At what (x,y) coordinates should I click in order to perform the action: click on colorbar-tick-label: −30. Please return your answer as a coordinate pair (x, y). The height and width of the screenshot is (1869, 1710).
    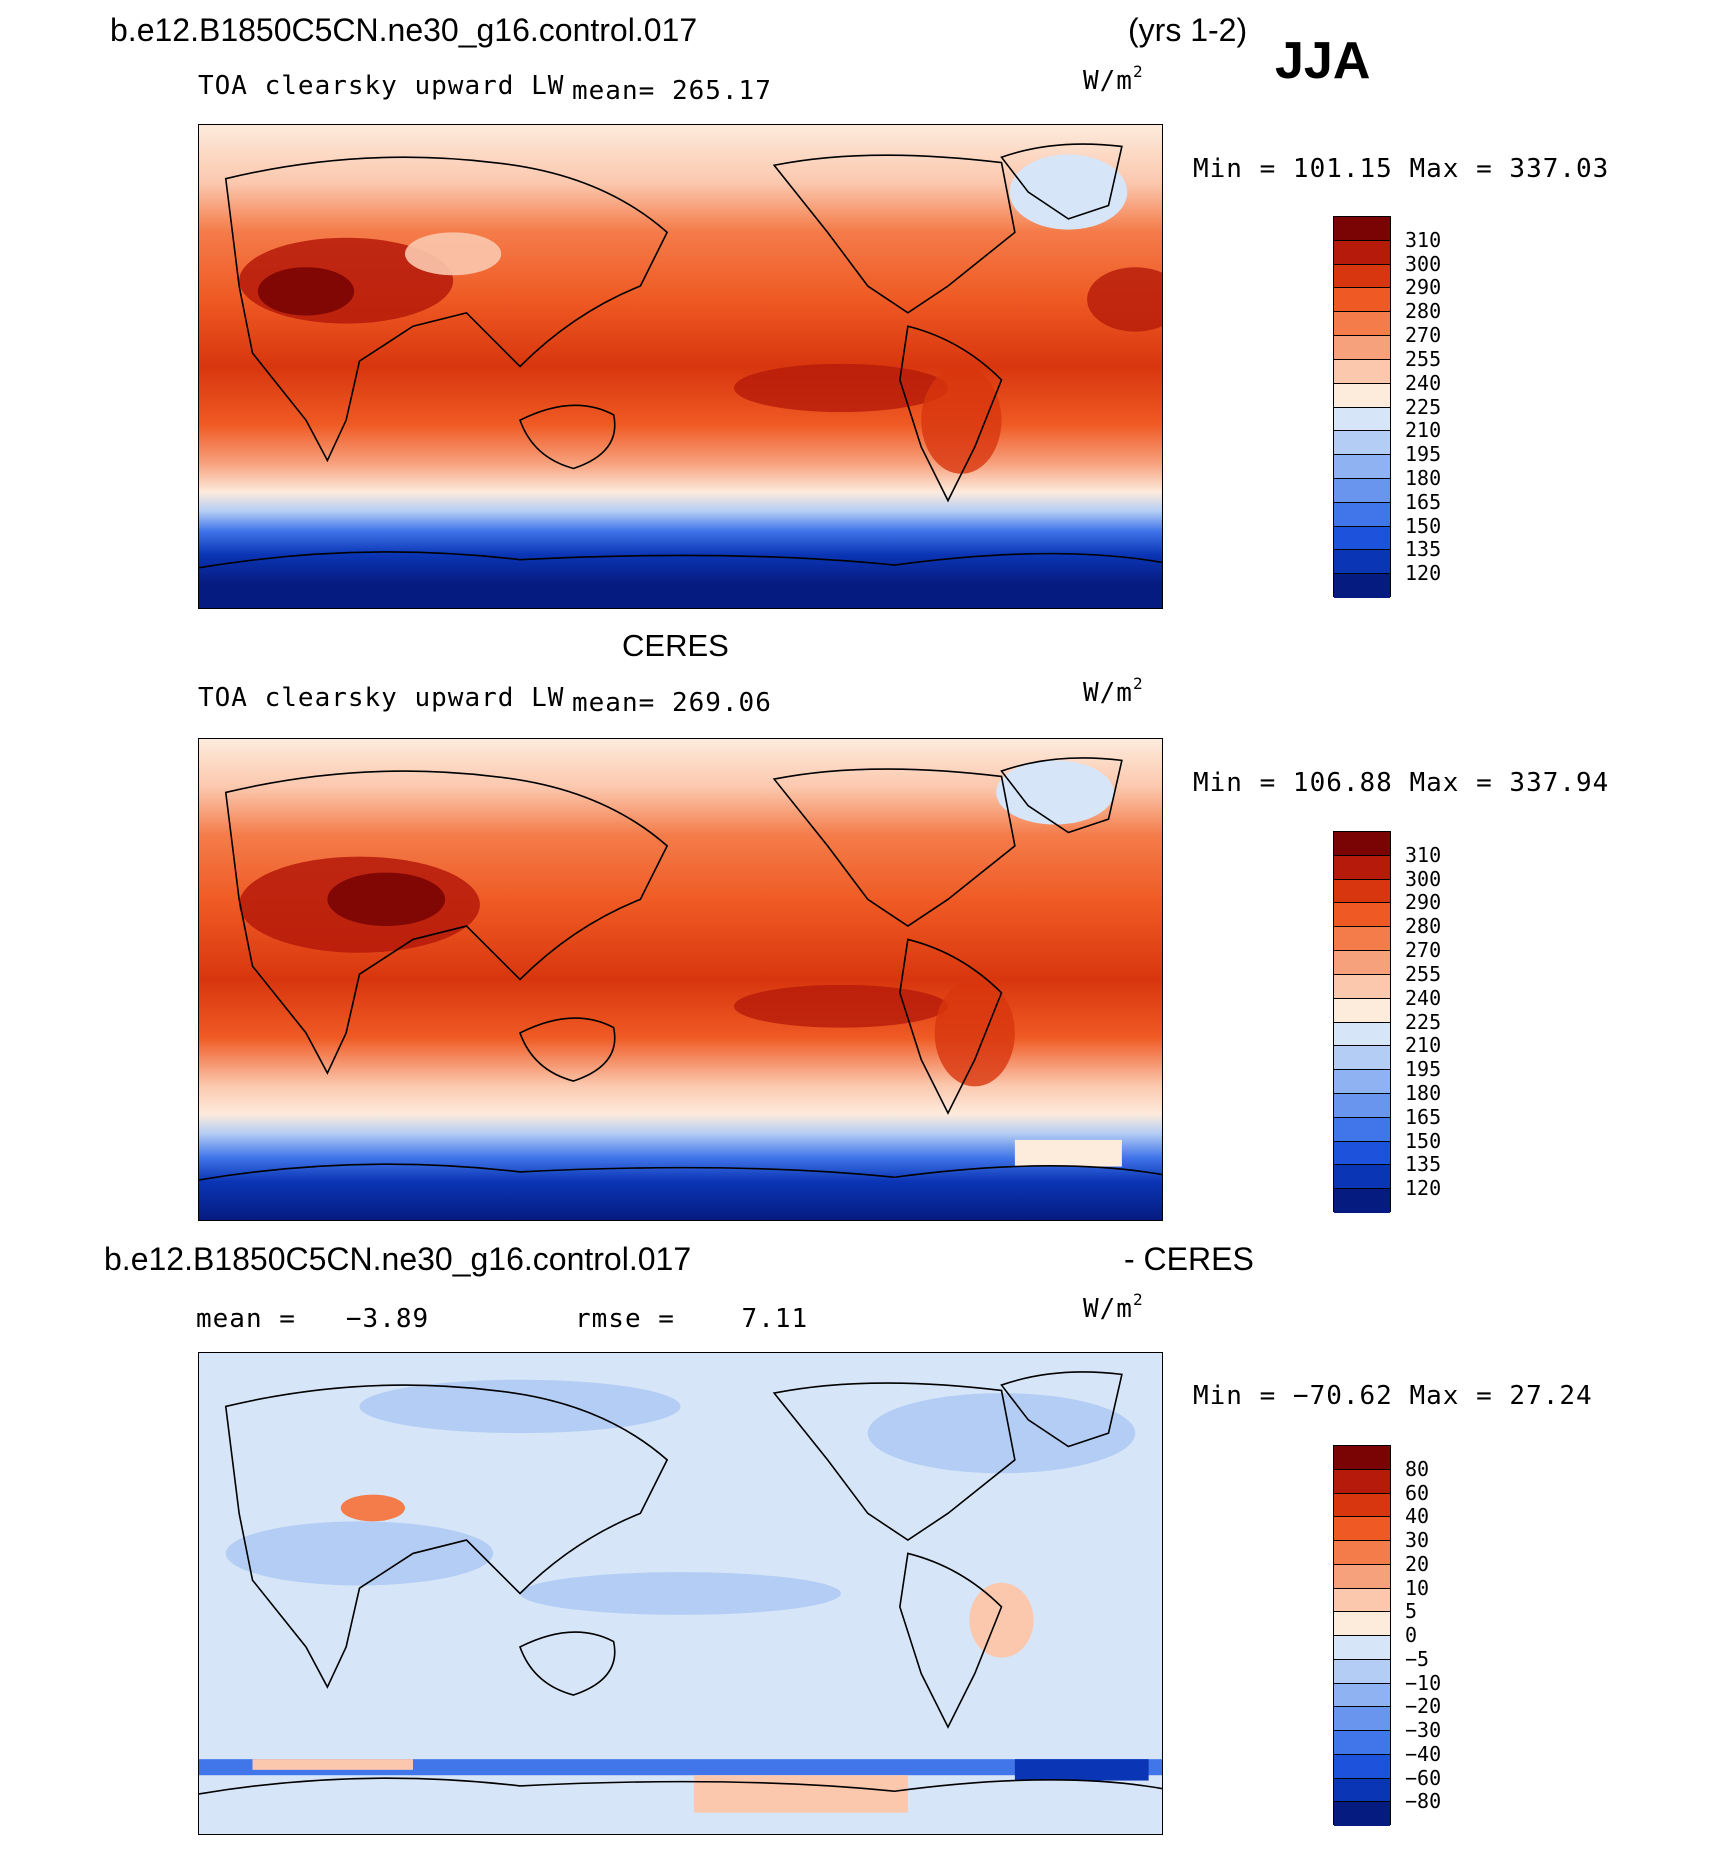
    Looking at the image, I should click on (1423, 1730).